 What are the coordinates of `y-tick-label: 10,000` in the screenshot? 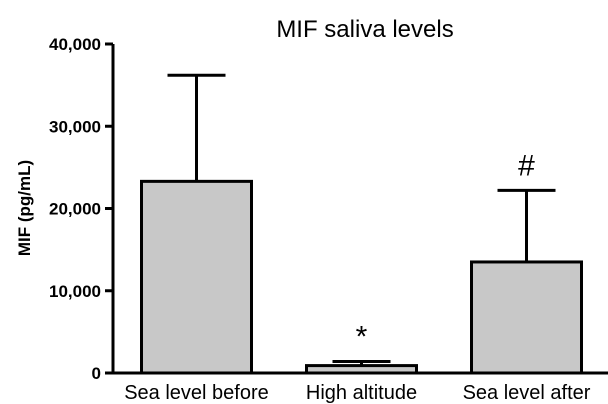 It's located at (75, 291).